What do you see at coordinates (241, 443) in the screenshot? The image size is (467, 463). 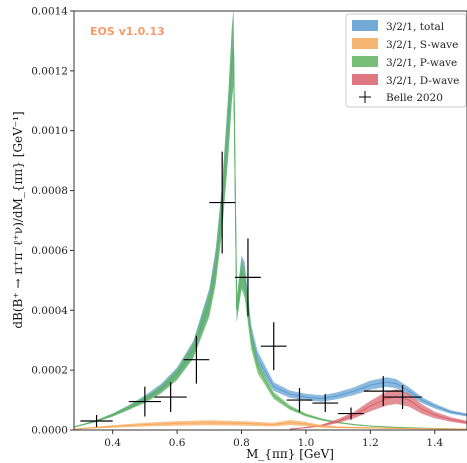 I see `x-tick-label: 0.8` at bounding box center [241, 443].